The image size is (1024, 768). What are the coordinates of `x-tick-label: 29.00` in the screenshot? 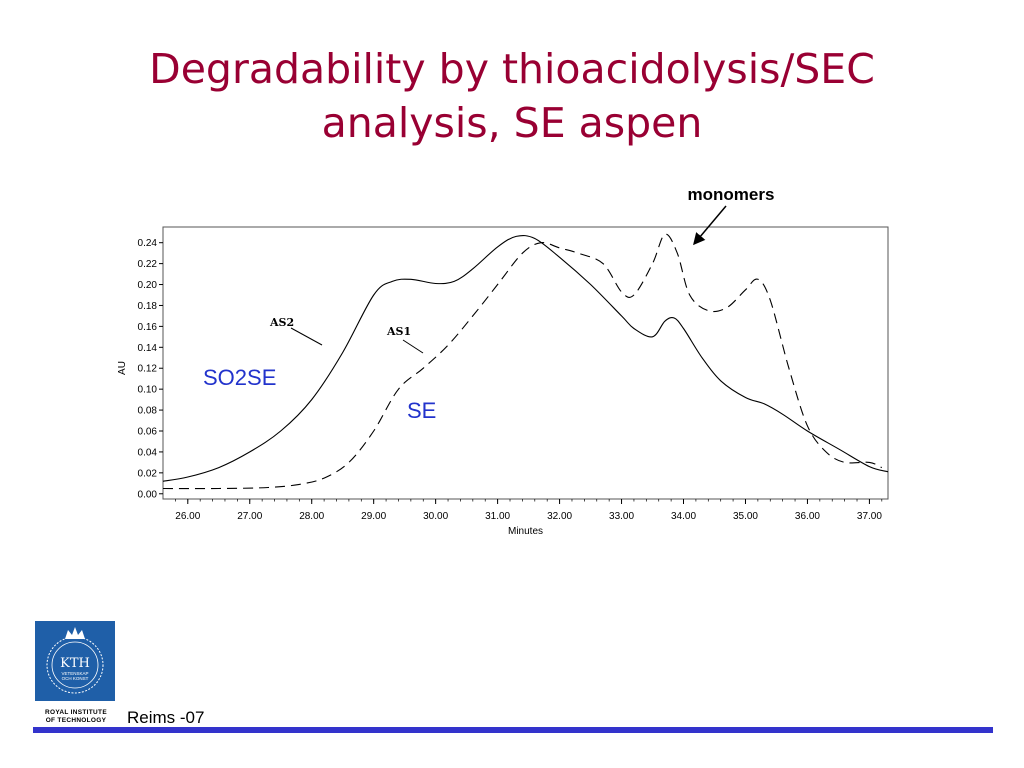 It's located at (373, 516).